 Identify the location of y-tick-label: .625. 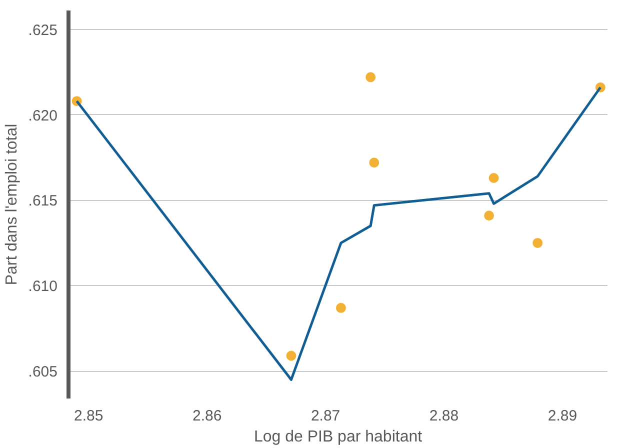
(43, 30).